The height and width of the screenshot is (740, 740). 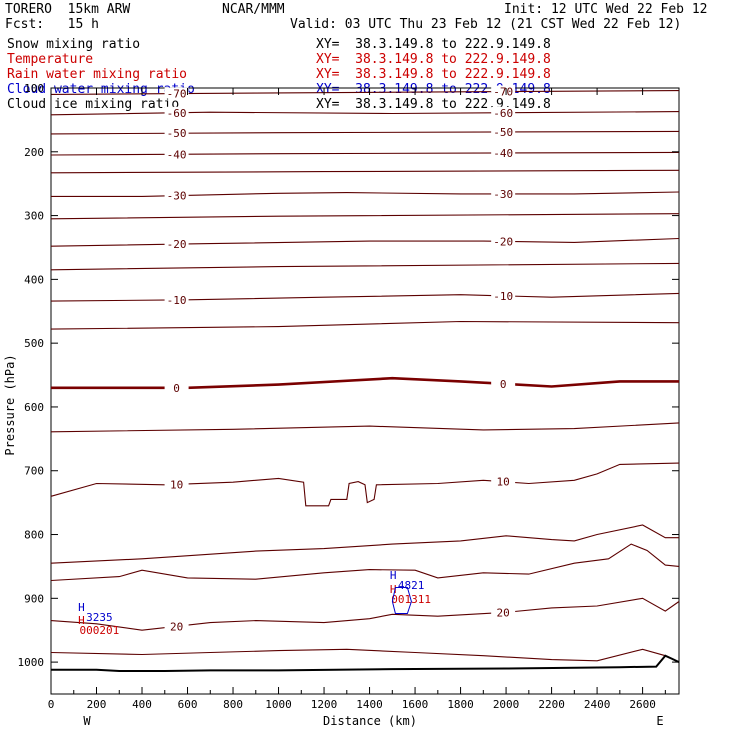 I want to click on legend-cloudice-label: Cloud ice mixing ratio, so click(x=93, y=104).